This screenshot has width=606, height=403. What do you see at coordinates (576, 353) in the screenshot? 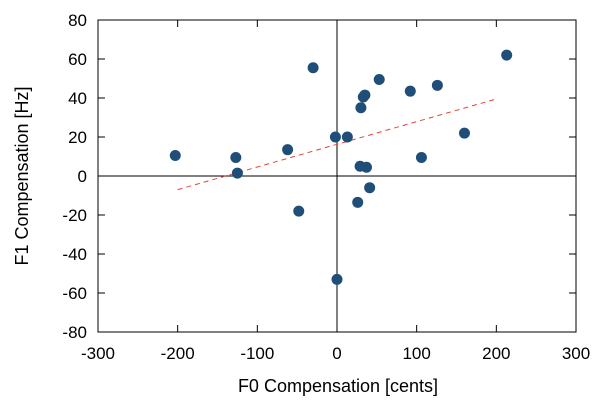
I see `x-tick-label: 300` at bounding box center [576, 353].